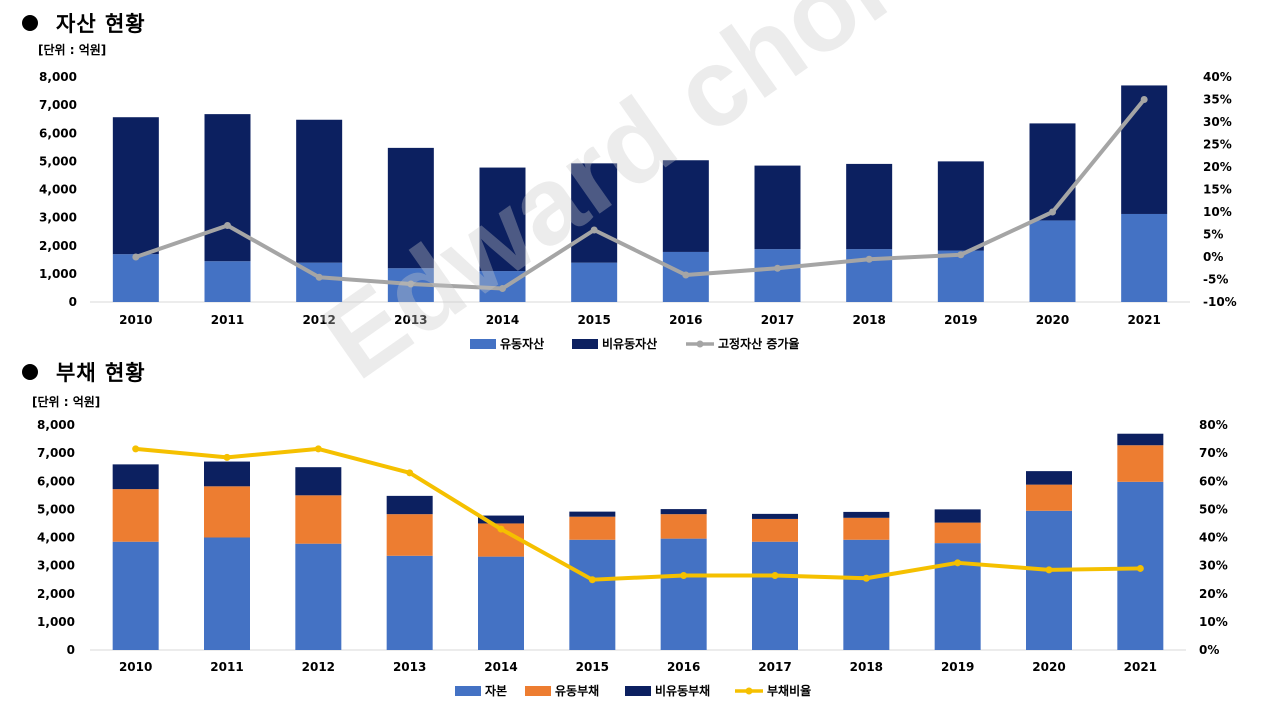 This screenshot has height=720, width=1280. What do you see at coordinates (318, 667) in the screenshot?
I see `x-tick-label: 2012` at bounding box center [318, 667].